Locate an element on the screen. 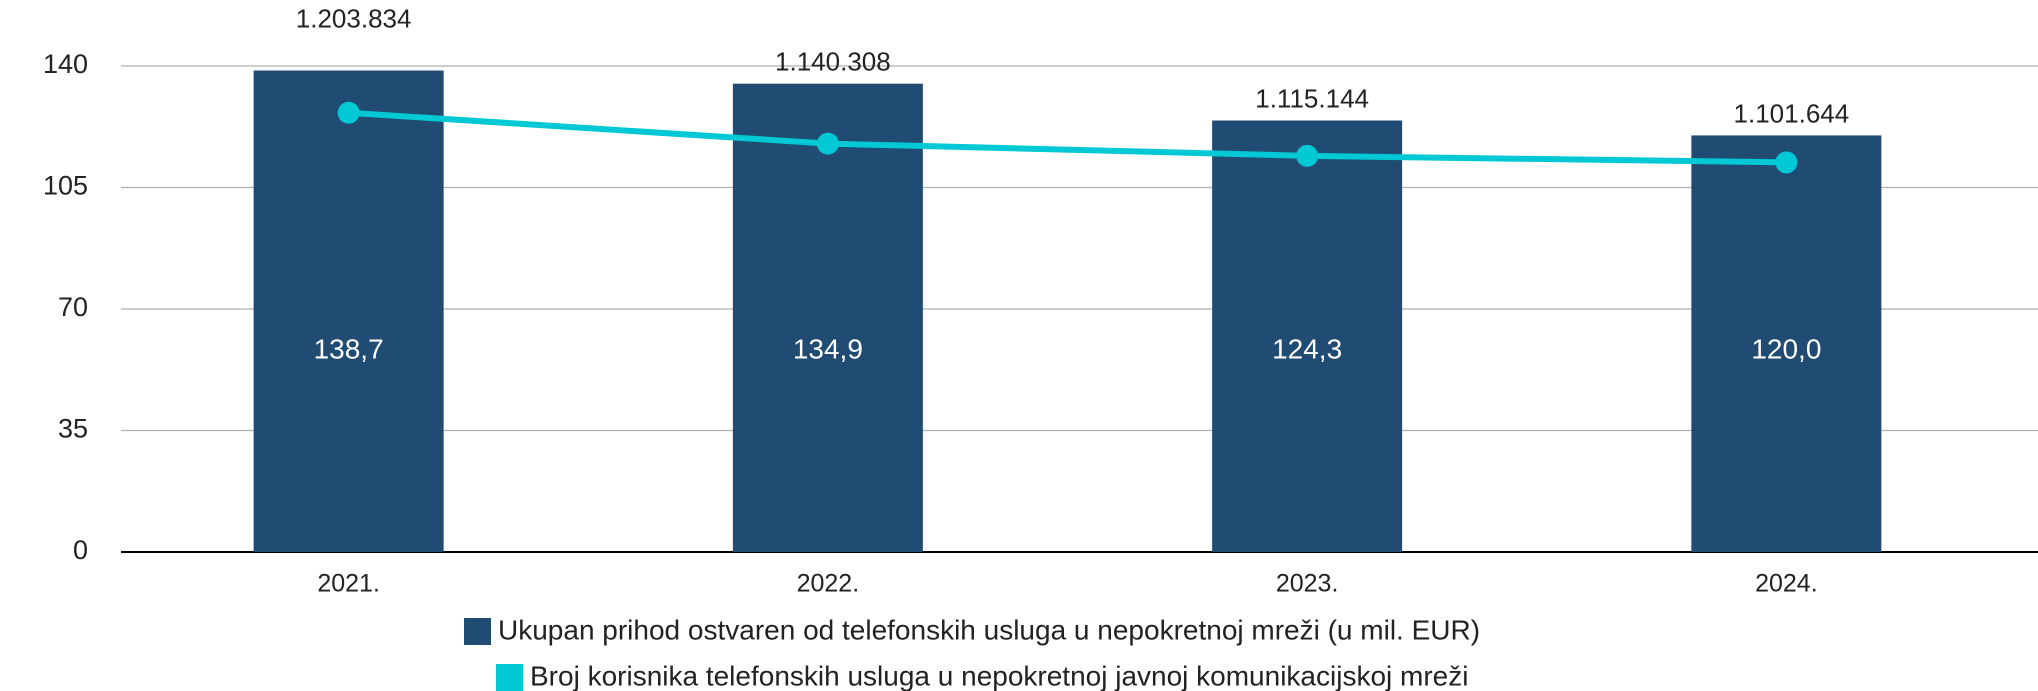  bar-value-label: 124,3 is located at coordinates (1307, 348).